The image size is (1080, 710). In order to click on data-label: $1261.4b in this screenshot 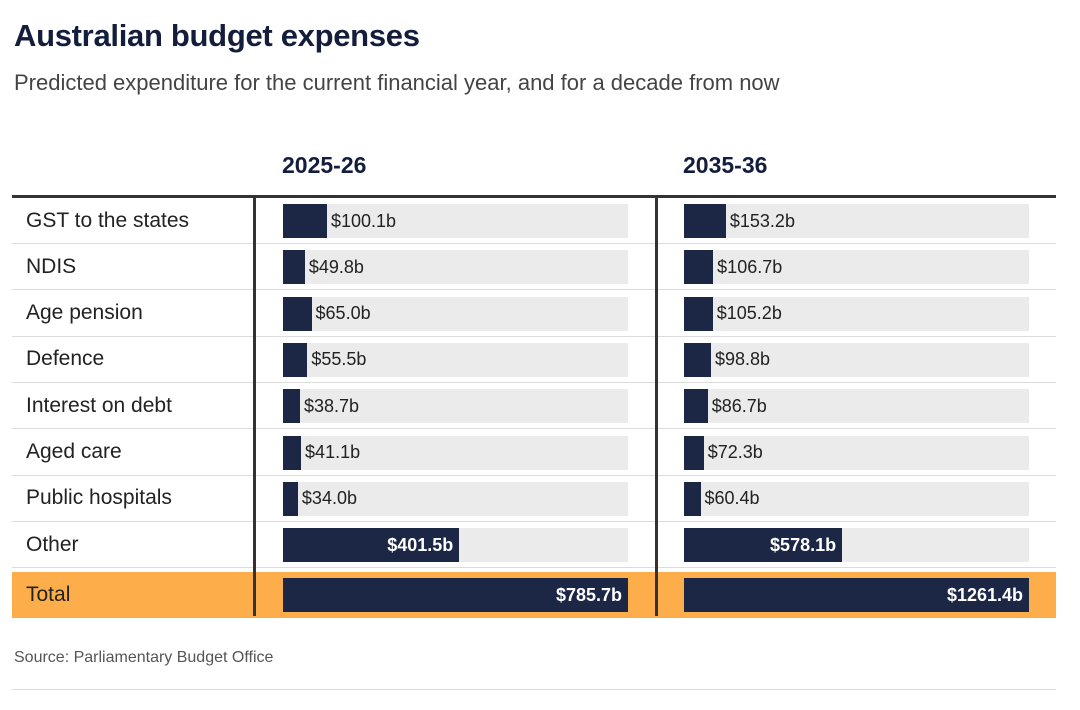, I will do `click(984, 594)`.